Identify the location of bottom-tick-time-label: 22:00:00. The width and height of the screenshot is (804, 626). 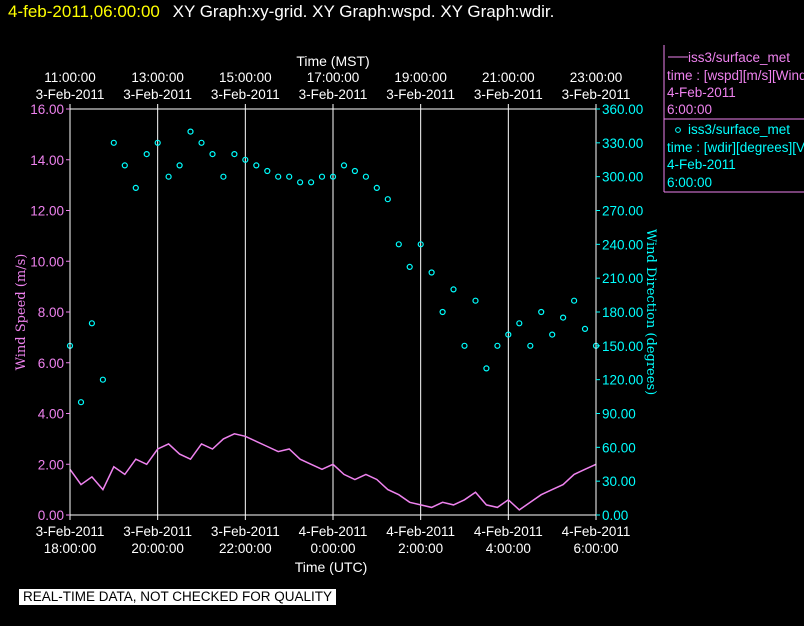
(245, 548).